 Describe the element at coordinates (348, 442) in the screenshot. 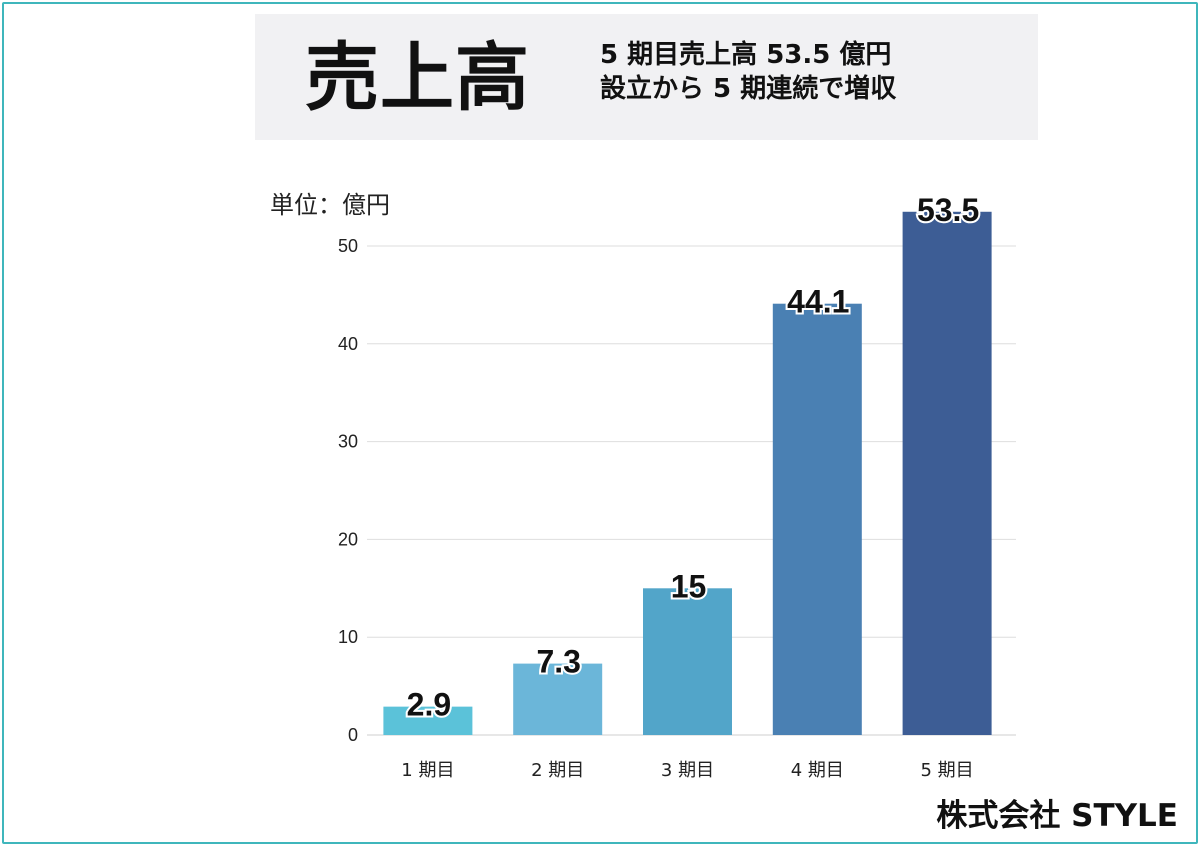

I see `y-tick-label: 30` at that location.